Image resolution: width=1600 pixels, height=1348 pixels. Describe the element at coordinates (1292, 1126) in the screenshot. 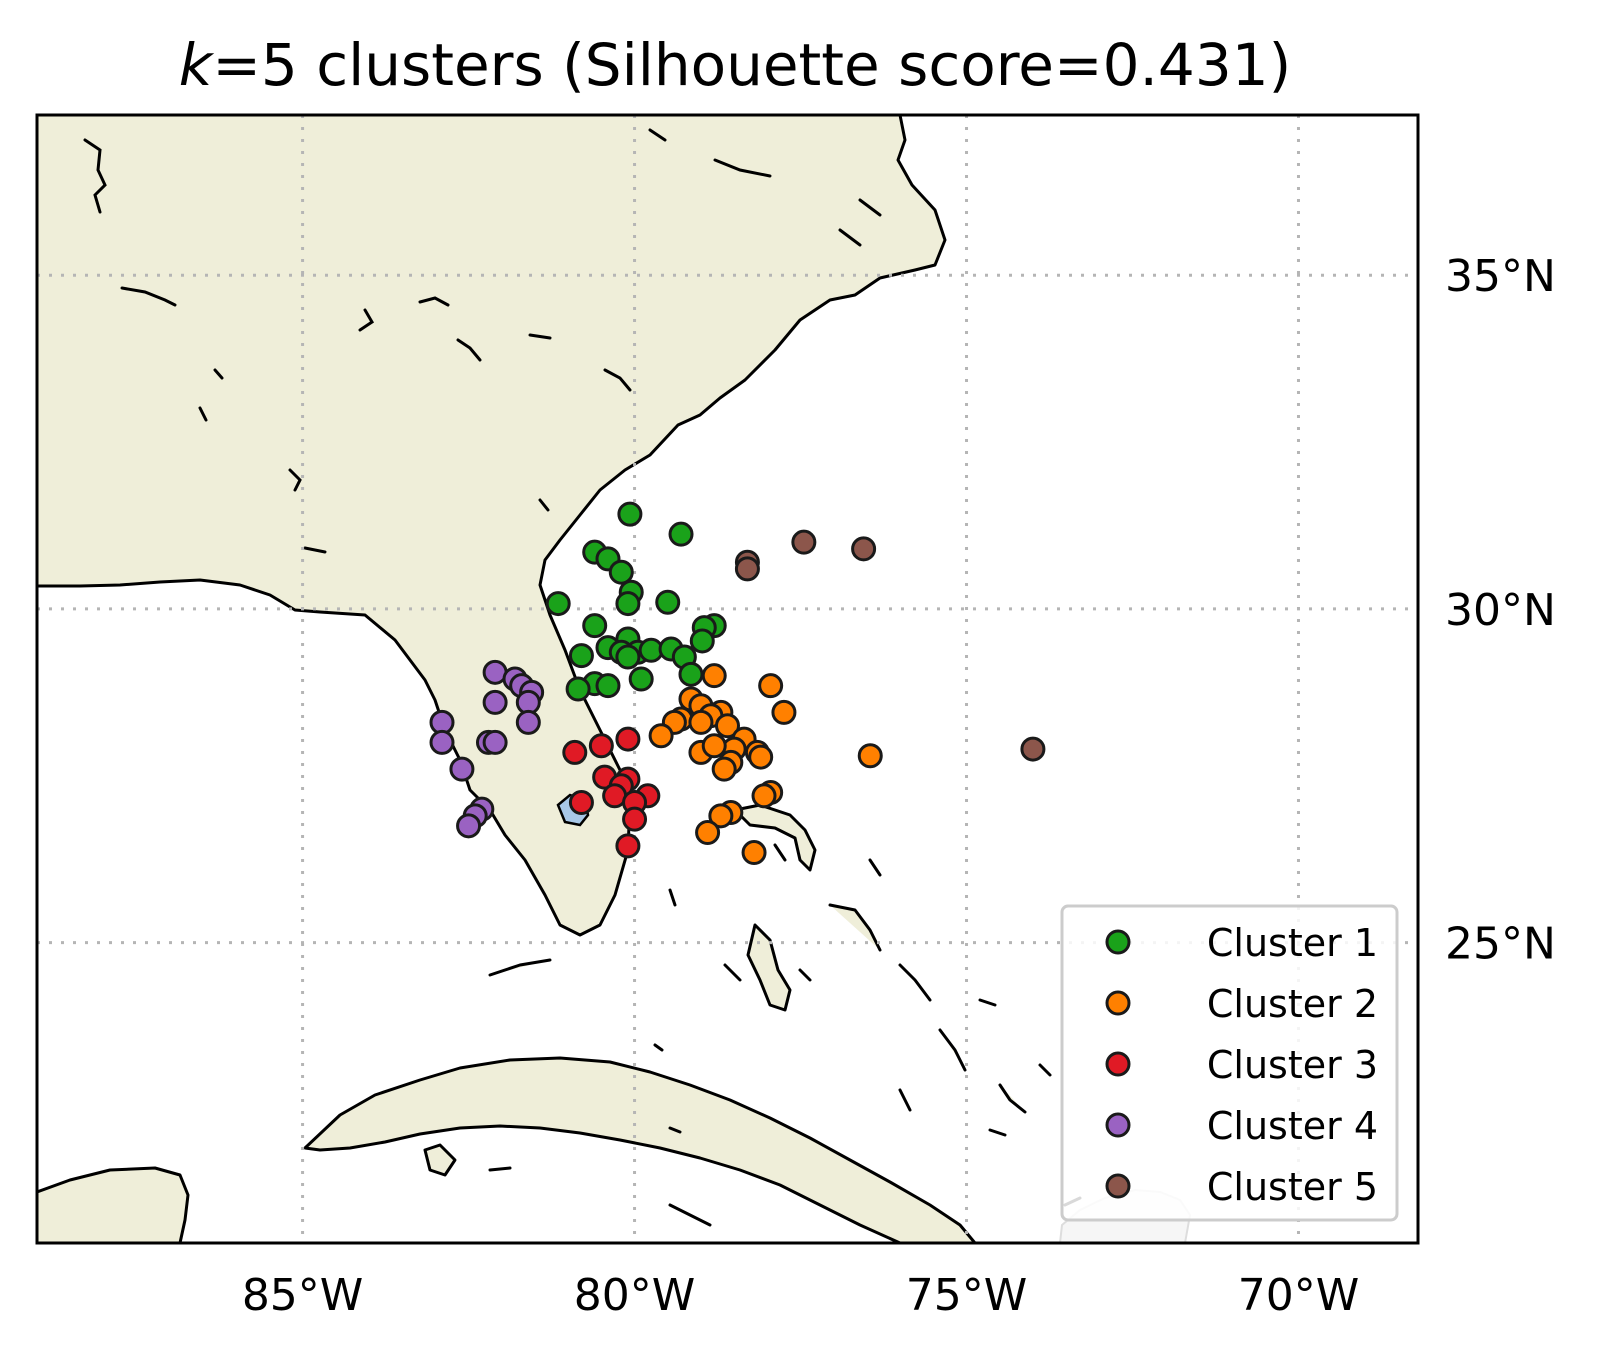

I see `legend-label: Cluster 4` at that location.